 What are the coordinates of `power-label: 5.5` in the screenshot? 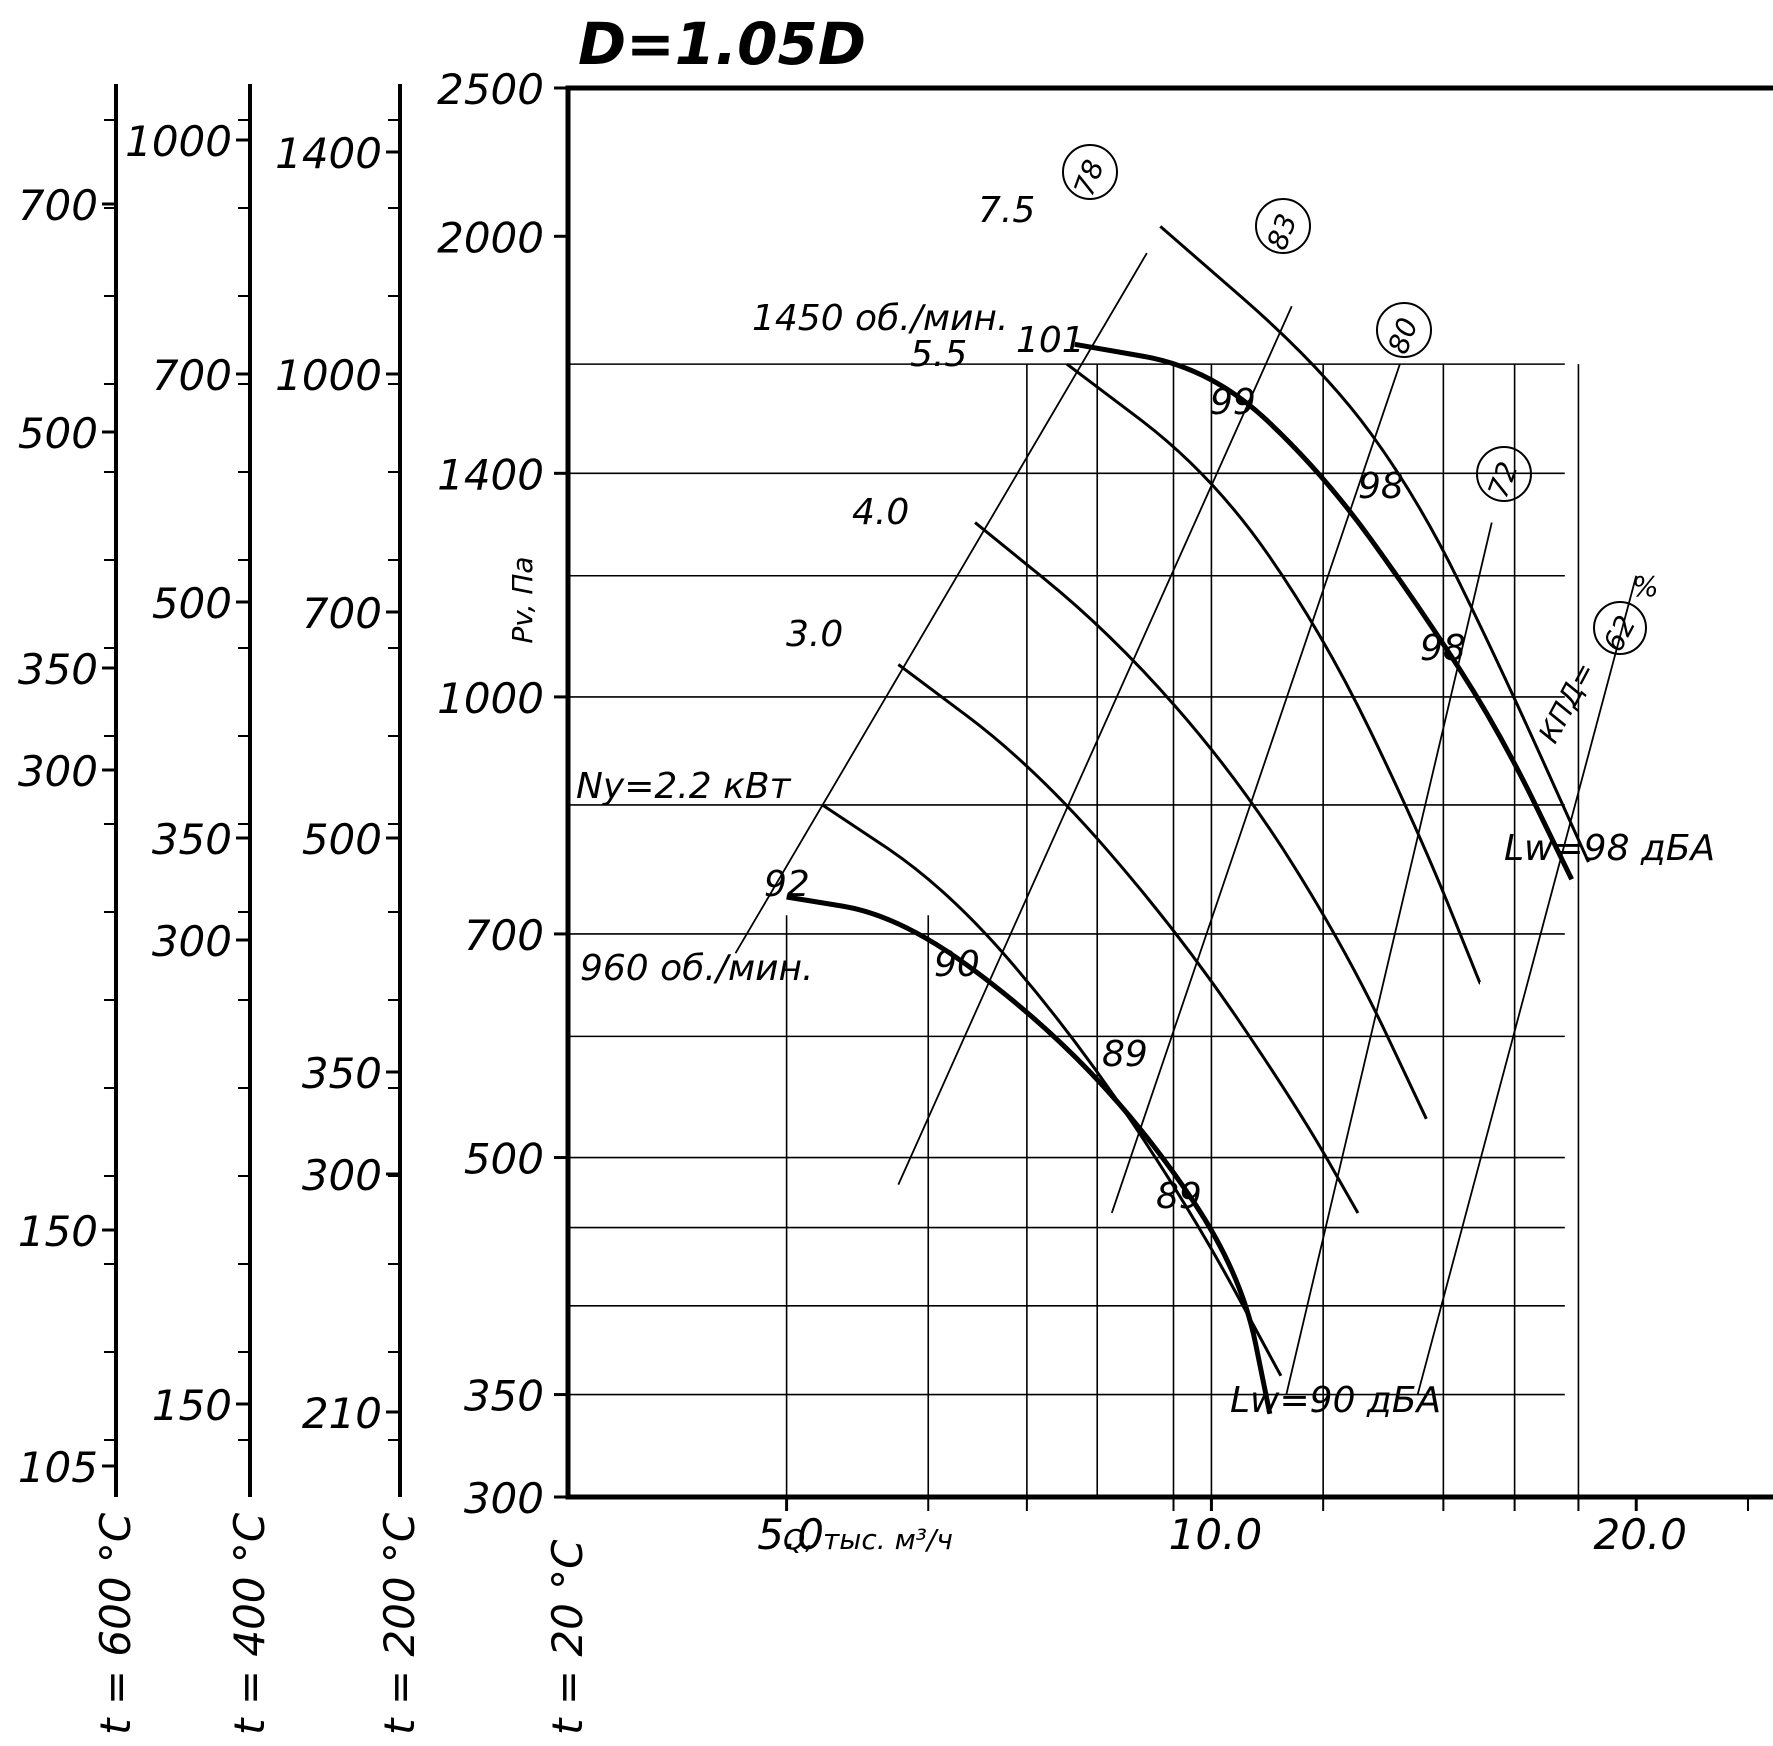 It's located at (938, 354).